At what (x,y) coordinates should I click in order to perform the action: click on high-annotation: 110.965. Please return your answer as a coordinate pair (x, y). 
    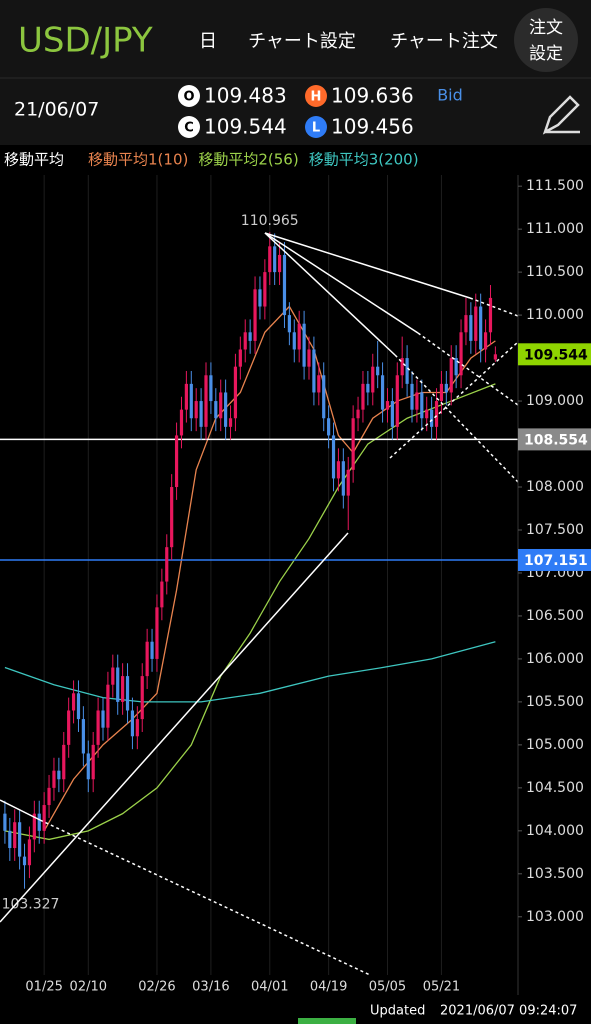
    Looking at the image, I should click on (270, 221).